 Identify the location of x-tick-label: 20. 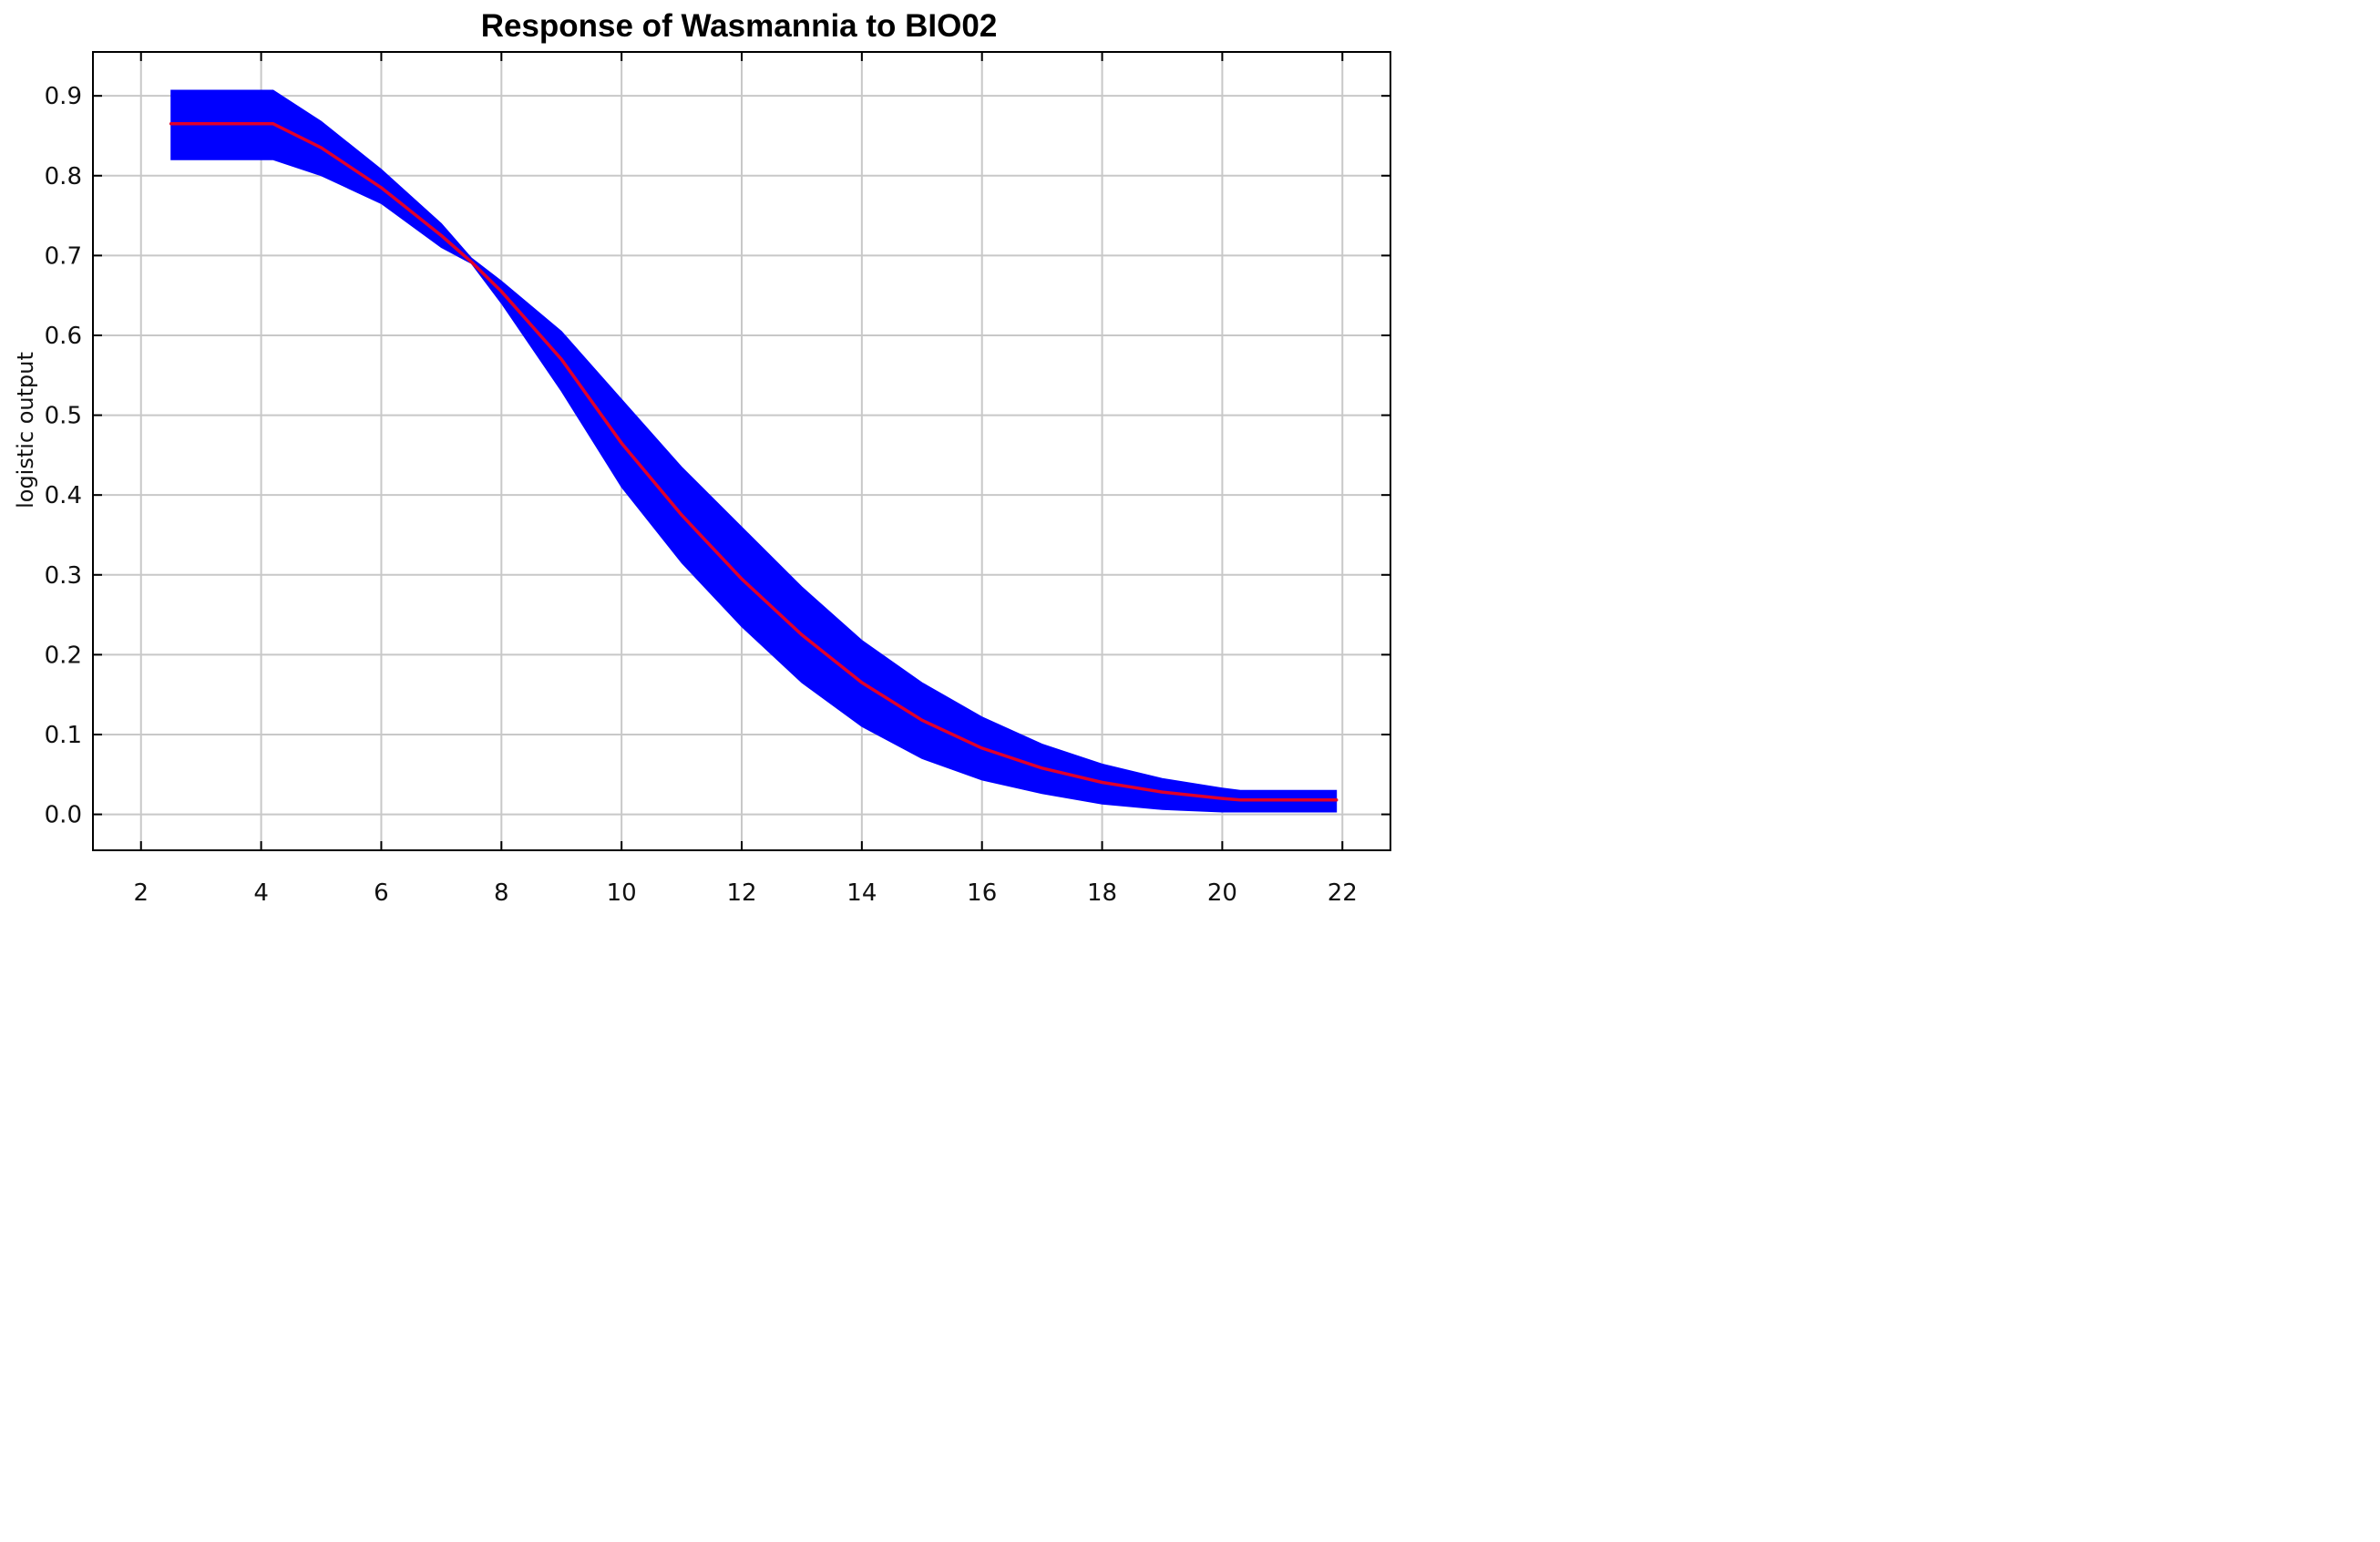
(1222, 893).